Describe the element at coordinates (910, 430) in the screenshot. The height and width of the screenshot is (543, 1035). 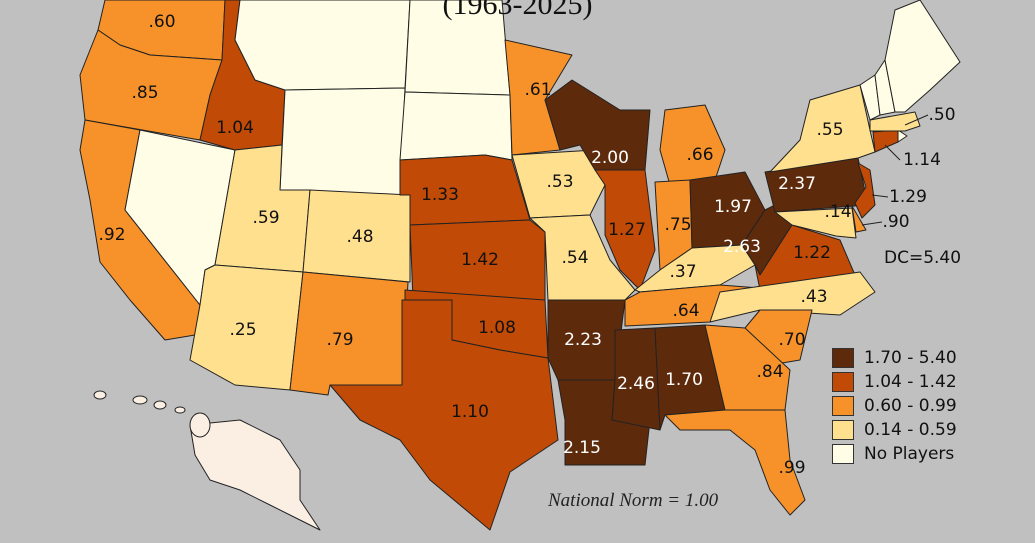
I see `legend-label: 0.14 - 0.59` at that location.